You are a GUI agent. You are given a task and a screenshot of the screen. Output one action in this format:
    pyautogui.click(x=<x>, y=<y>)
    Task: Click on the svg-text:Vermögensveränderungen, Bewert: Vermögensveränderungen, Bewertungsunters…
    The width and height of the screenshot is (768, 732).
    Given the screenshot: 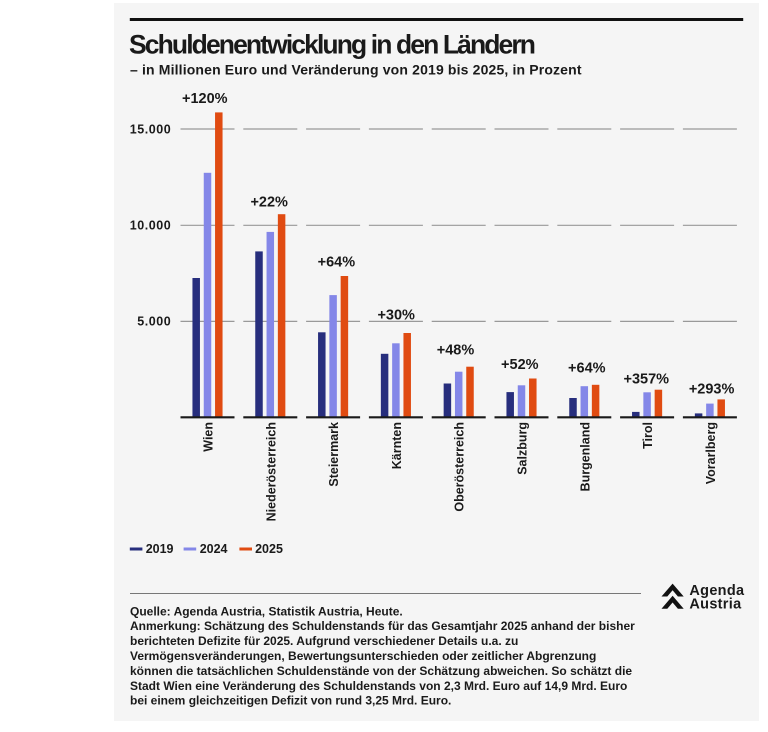 What is the action you would take?
    pyautogui.click(x=363, y=656)
    